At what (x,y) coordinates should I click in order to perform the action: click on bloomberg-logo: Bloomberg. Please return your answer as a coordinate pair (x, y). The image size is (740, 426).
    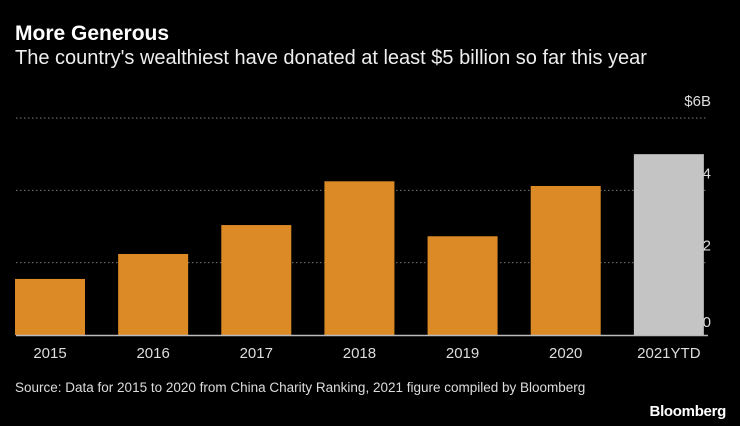
    Looking at the image, I should click on (688, 411).